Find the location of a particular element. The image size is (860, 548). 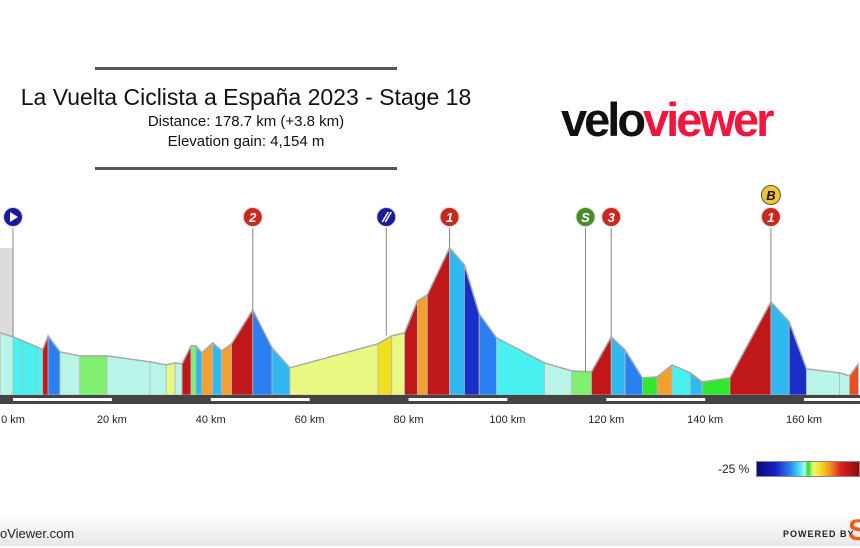

x-tick-label: 40 km is located at coordinates (211, 420).